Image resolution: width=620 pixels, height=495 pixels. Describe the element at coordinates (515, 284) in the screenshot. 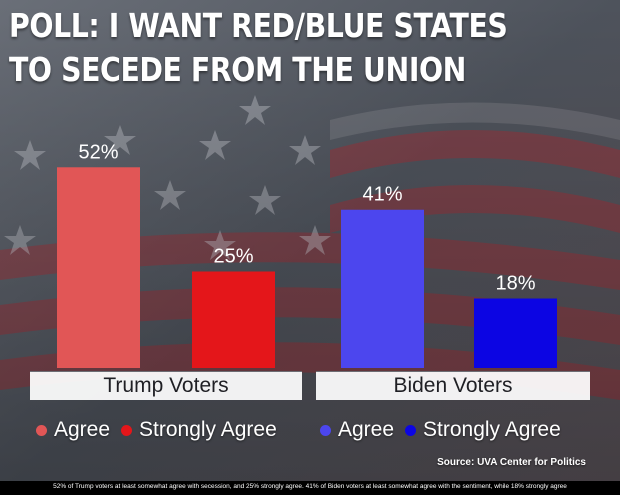

I see `value-label-biden-voters-strongly-agree: 18%` at that location.